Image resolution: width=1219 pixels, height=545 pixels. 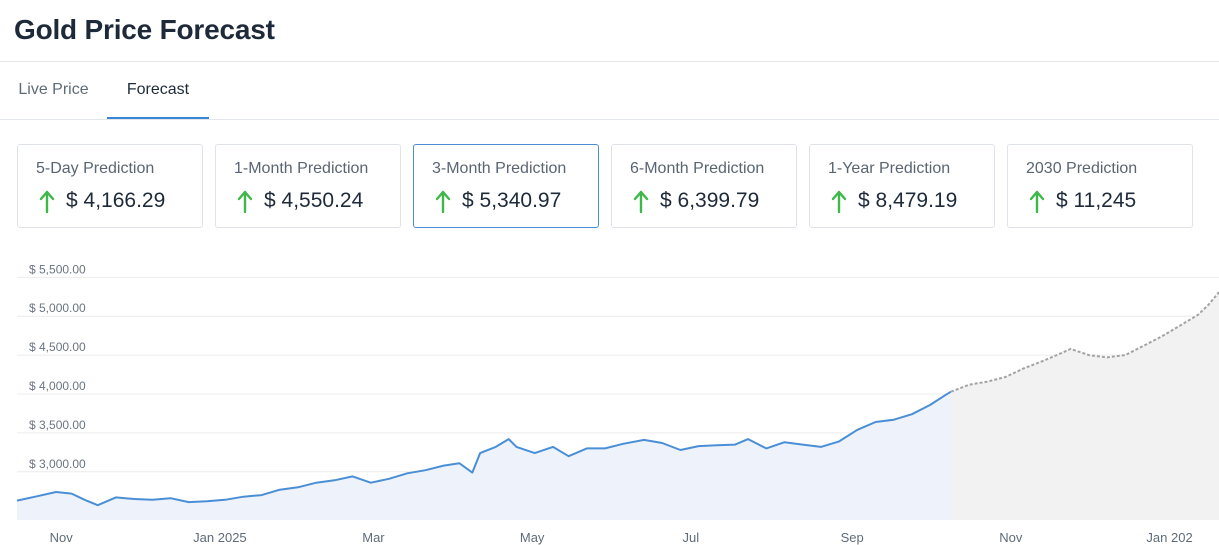 What do you see at coordinates (1085, 406) in the screenshot?
I see `forecast-area` at bounding box center [1085, 406].